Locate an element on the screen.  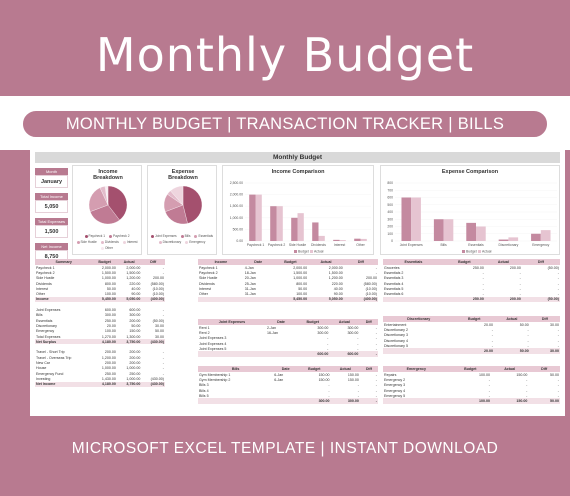
table-cell: 100.00 is located at coordinates (470, 401).